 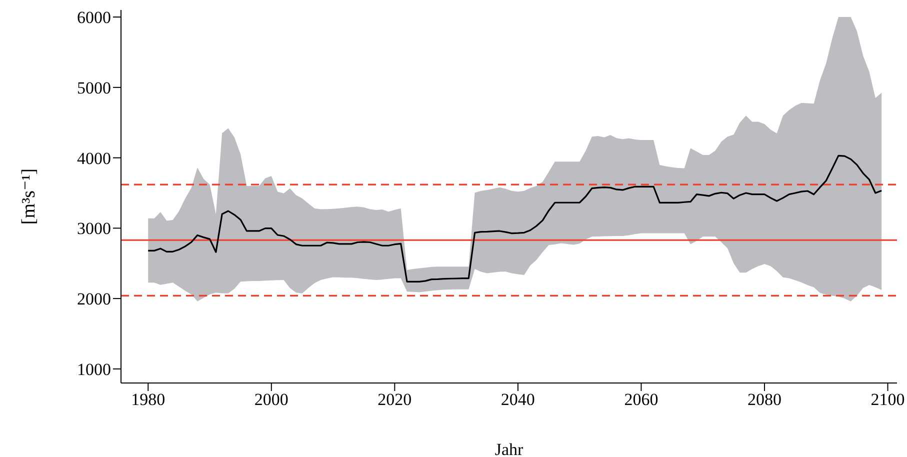 What do you see at coordinates (641, 400) in the screenshot?
I see `x-tick-label: 2060` at bounding box center [641, 400].